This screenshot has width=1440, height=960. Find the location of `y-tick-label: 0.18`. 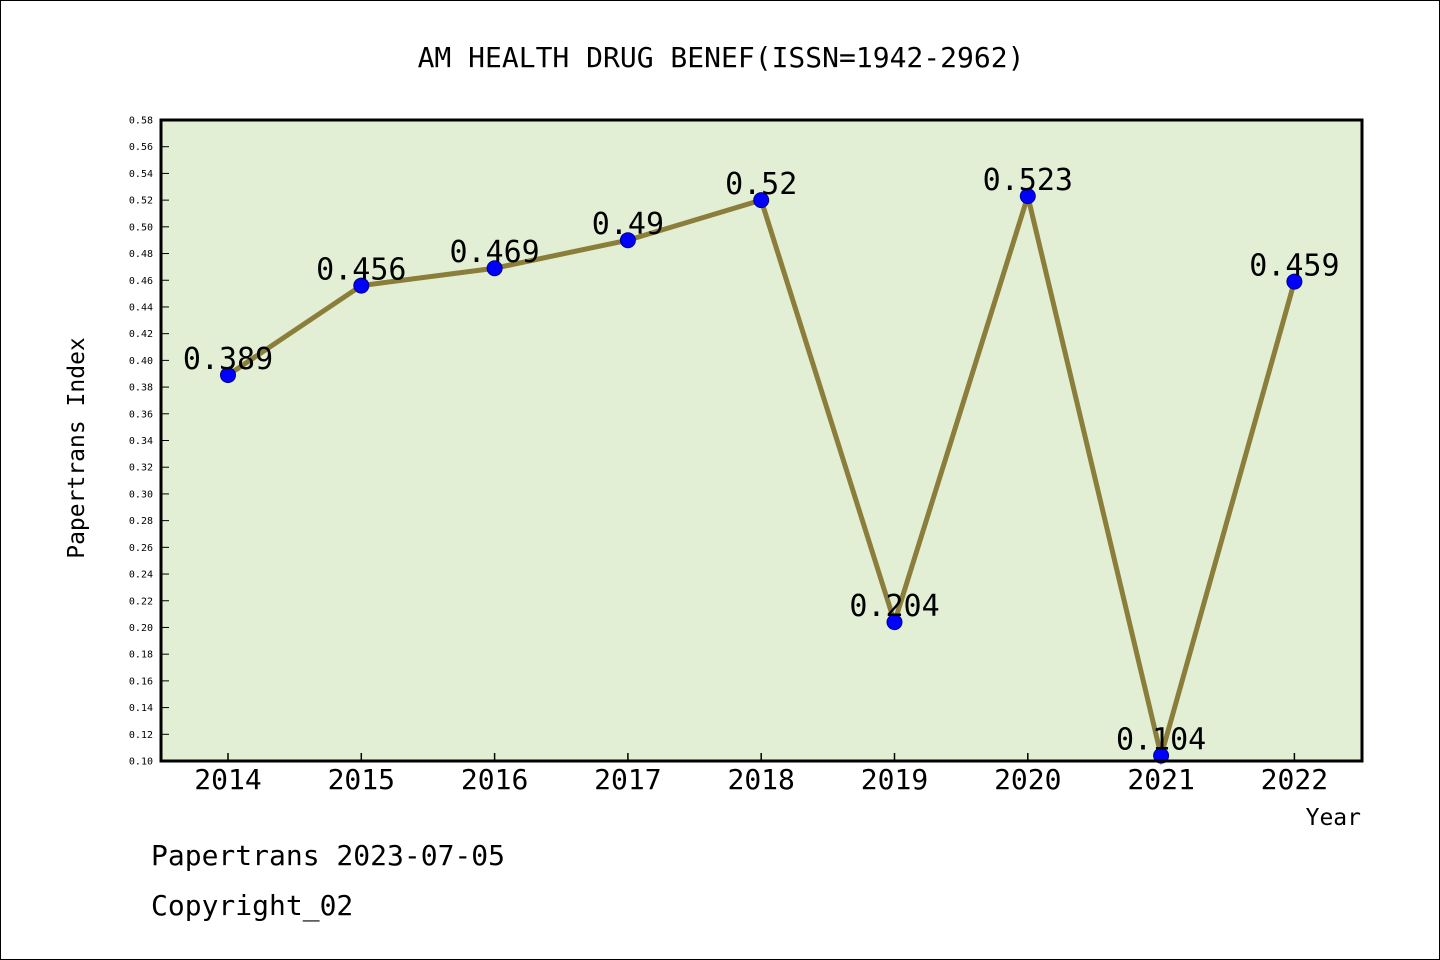

y-tick-label: 0.18 is located at coordinates (141, 655).